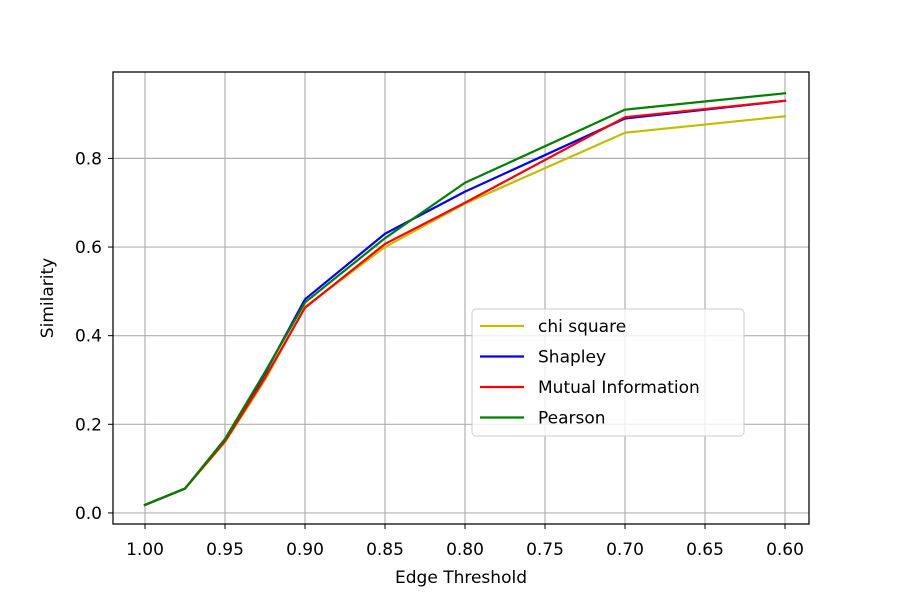 This screenshot has width=900, height=600. What do you see at coordinates (88, 514) in the screenshot?
I see `y-tick-label: 0.0` at bounding box center [88, 514].